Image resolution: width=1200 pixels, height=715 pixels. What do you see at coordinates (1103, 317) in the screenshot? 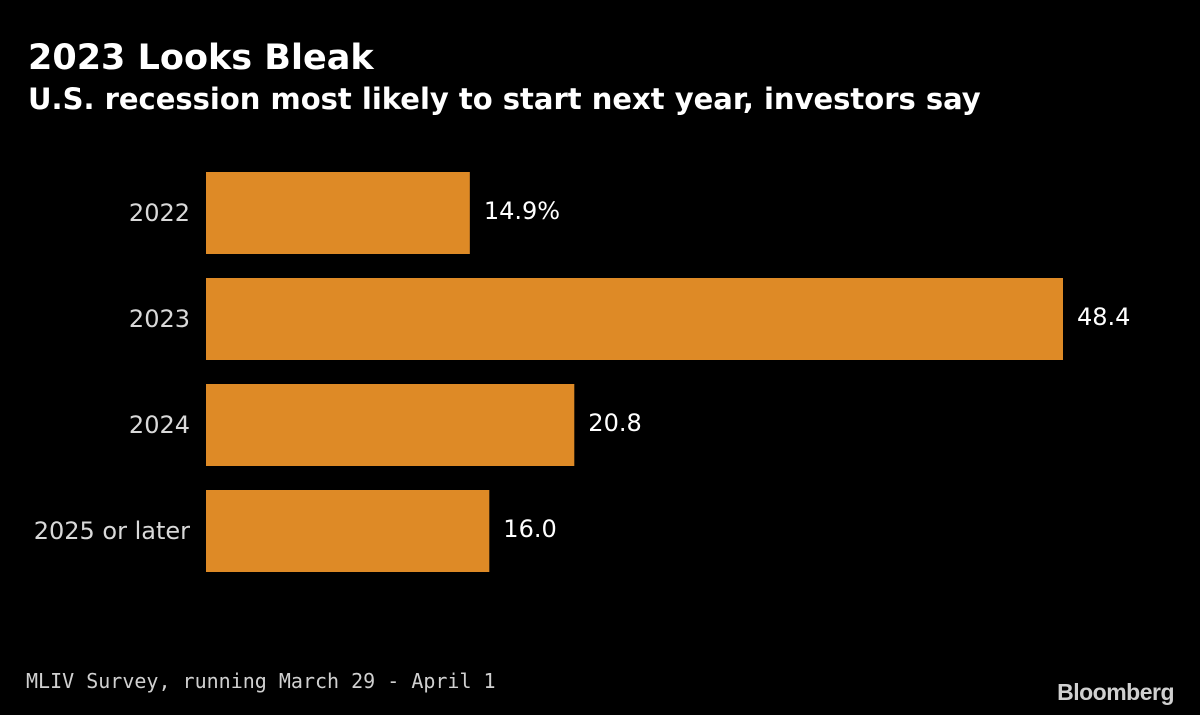
I see `value-label-2023: 48.4` at bounding box center [1103, 317].